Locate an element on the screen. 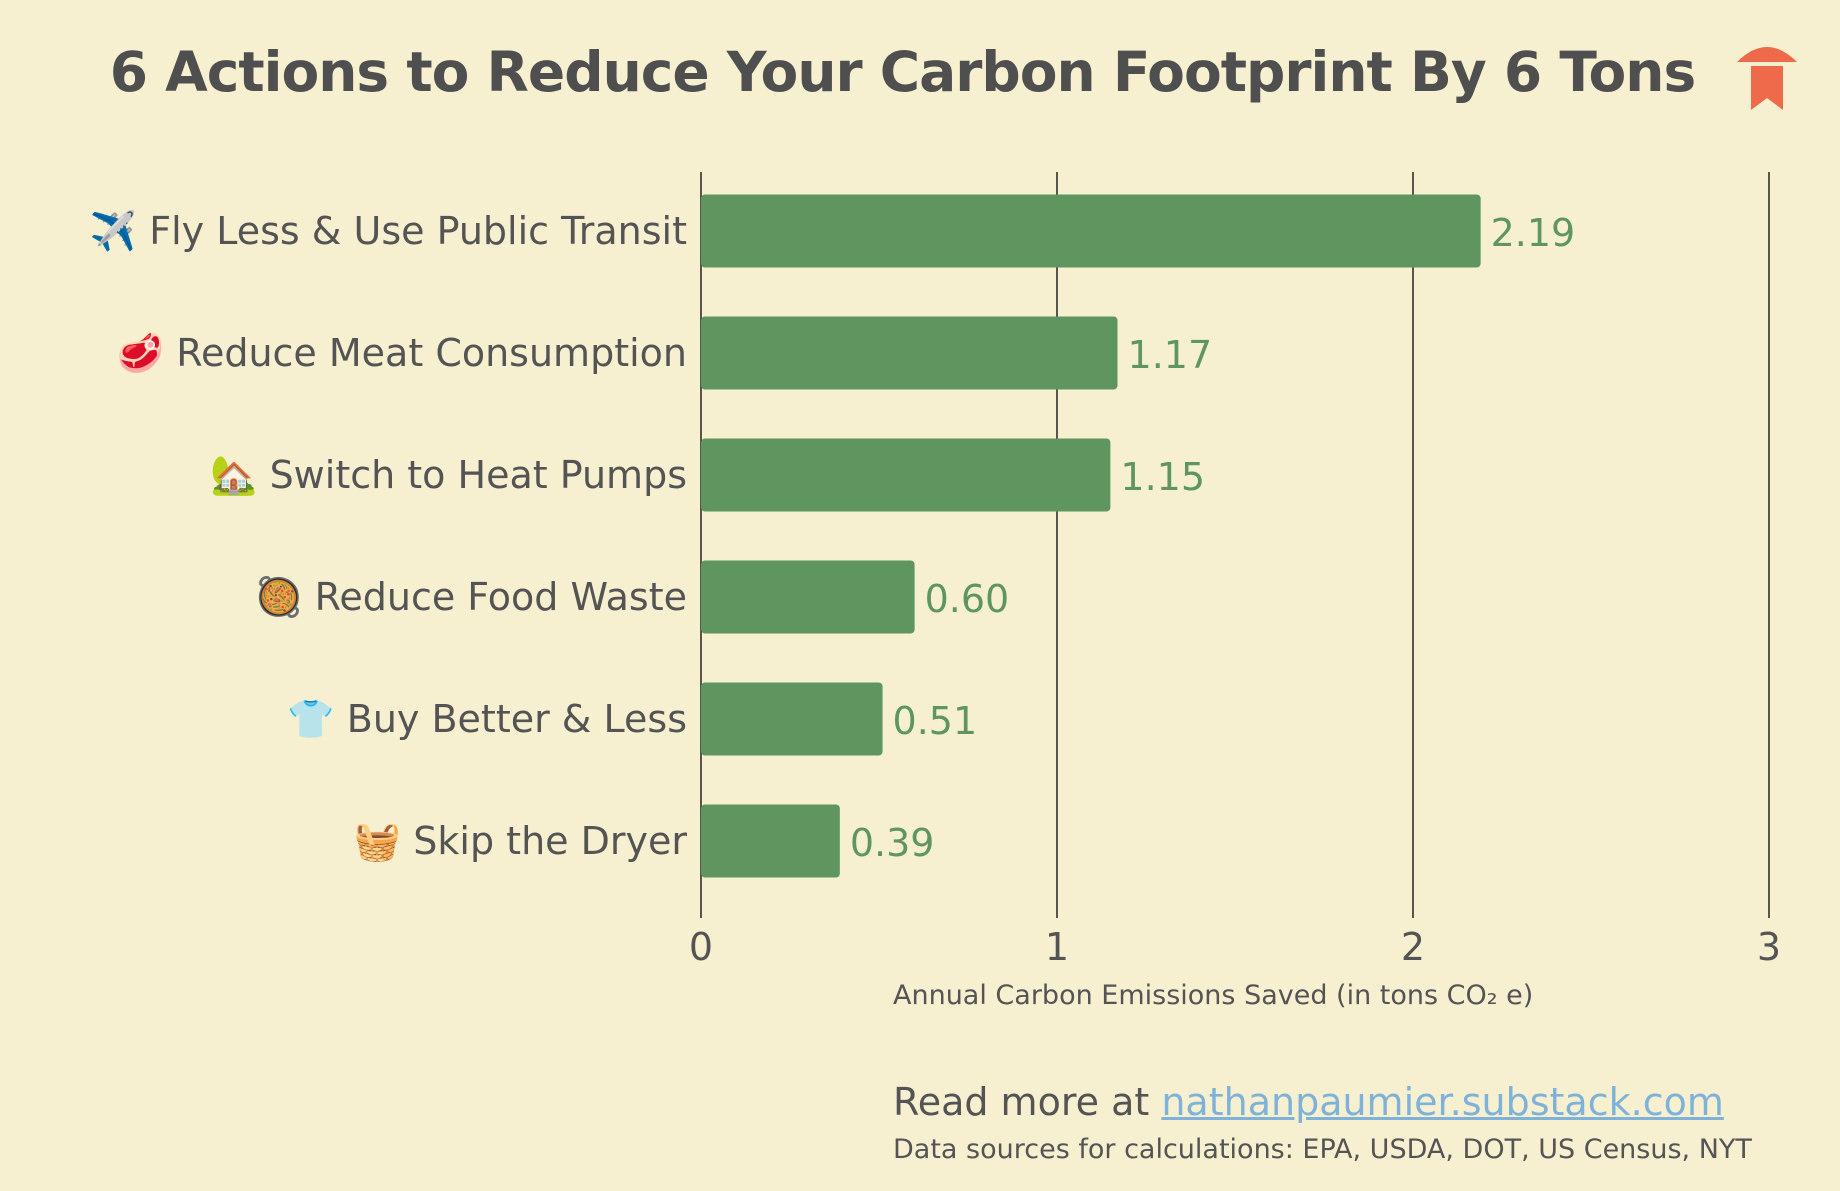 The height and width of the screenshot is (1191, 1840). x-tick-label-2: 2 is located at coordinates (1413, 947).